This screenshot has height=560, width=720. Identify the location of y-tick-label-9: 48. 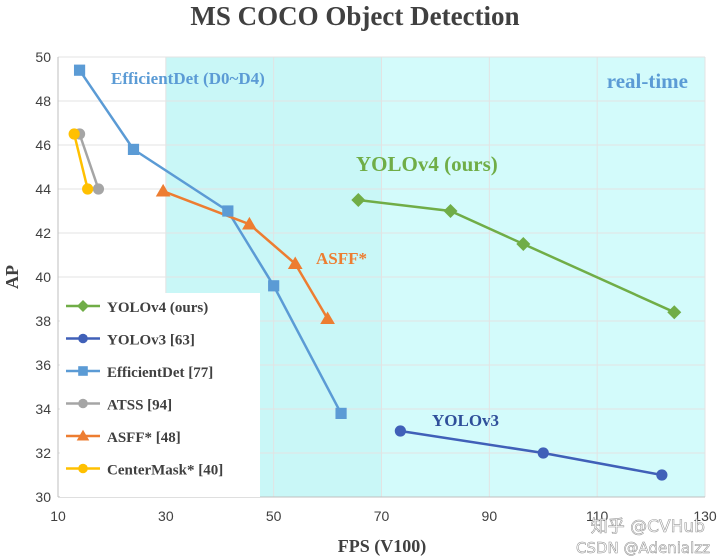
(43, 101).